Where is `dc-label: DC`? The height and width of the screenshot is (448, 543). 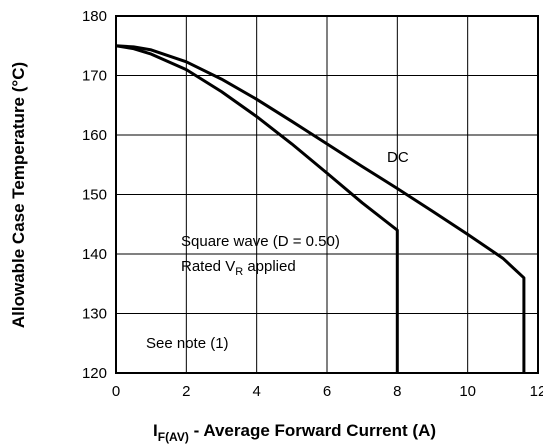
dc-label: DC is located at coordinates (398, 157).